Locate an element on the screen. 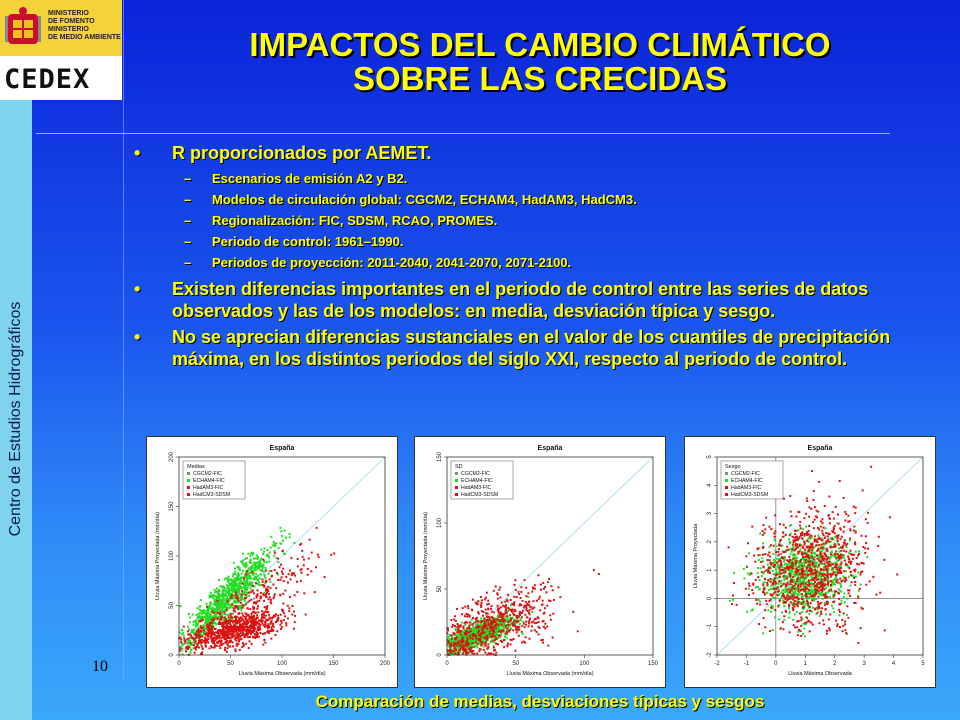  cedex-logo: CEDEX is located at coordinates (61, 80).